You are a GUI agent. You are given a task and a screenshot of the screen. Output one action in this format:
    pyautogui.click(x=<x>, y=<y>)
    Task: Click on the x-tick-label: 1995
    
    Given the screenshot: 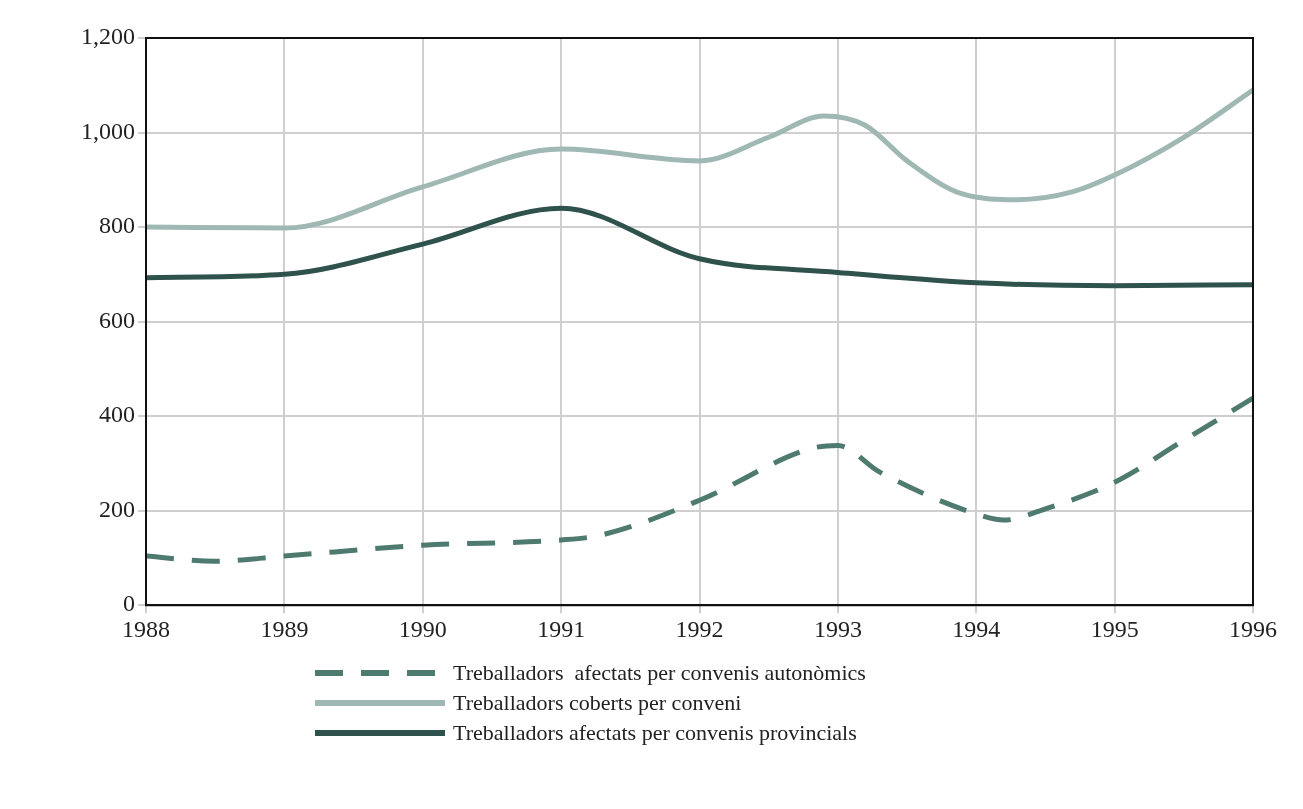 What is the action you would take?
    pyautogui.click(x=1114, y=628)
    